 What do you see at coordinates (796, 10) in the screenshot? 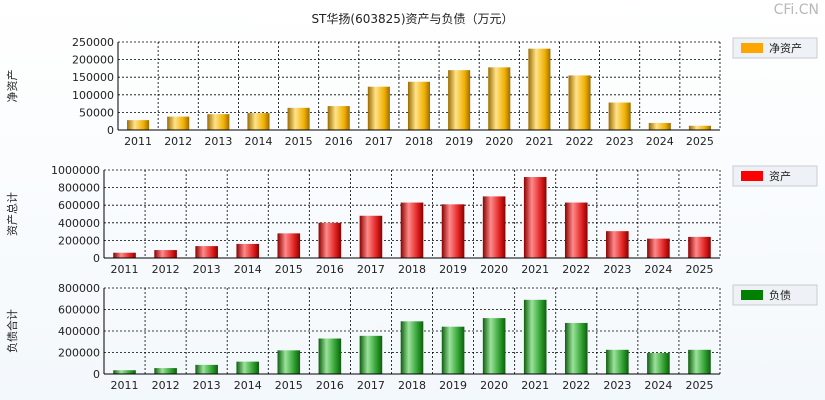
I see `watermark-logo: CFi.CN` at bounding box center [796, 10].